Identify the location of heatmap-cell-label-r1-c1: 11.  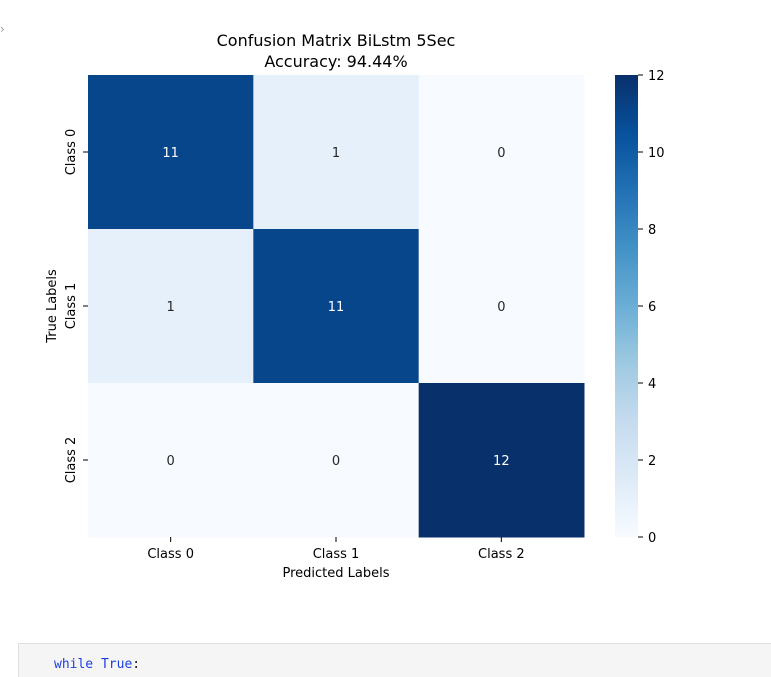
(336, 307).